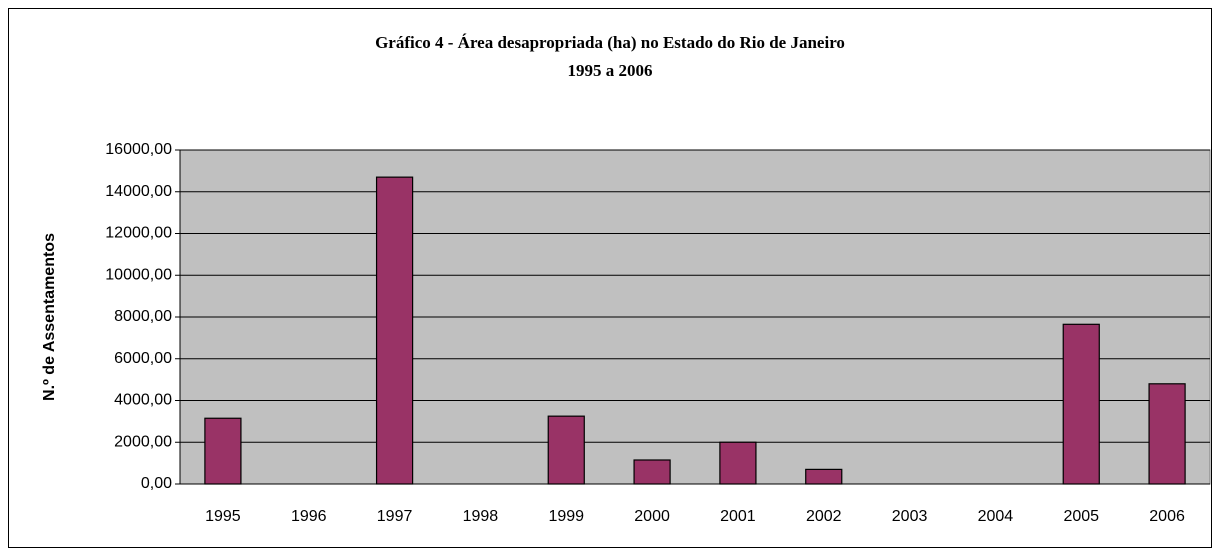 Image resolution: width=1220 pixels, height=559 pixels. Describe the element at coordinates (143, 358) in the screenshot. I see `y-tick-label: 6000,00` at that location.